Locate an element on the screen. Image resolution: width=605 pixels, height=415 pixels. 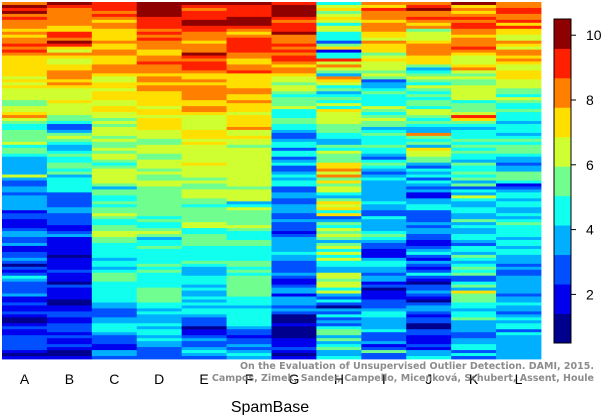
x-tick-label-E: E is located at coordinates (203, 379).